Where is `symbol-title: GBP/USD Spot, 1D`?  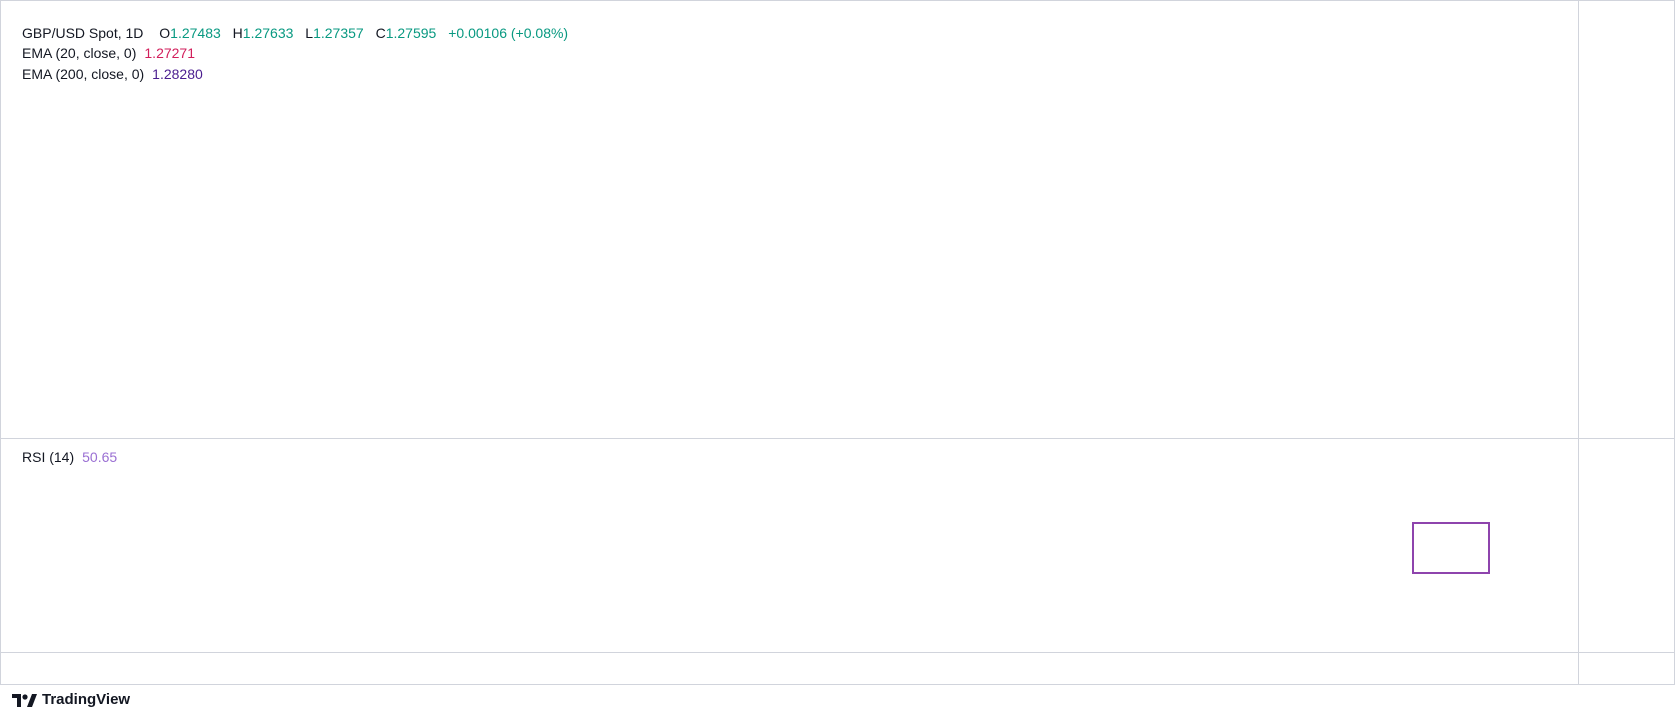 symbol-title: GBP/USD Spot, 1D is located at coordinates (82, 33).